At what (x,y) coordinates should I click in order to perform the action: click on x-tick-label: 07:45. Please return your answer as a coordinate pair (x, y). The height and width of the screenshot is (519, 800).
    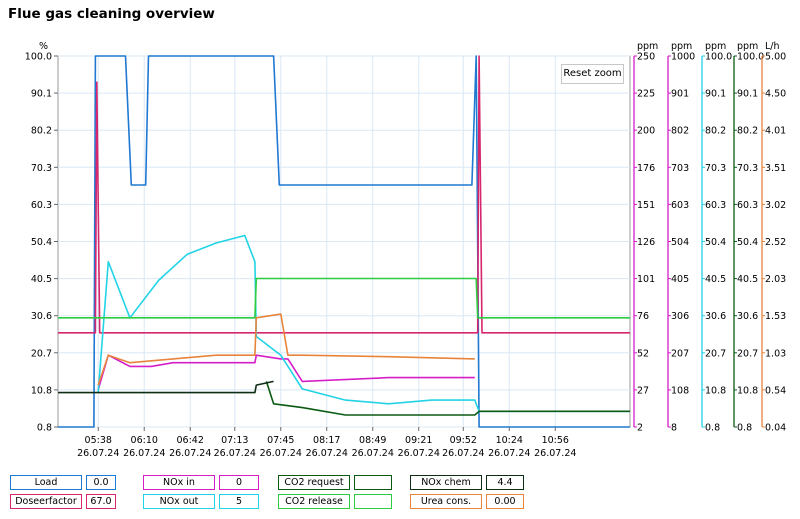
    Looking at the image, I should click on (280, 440).